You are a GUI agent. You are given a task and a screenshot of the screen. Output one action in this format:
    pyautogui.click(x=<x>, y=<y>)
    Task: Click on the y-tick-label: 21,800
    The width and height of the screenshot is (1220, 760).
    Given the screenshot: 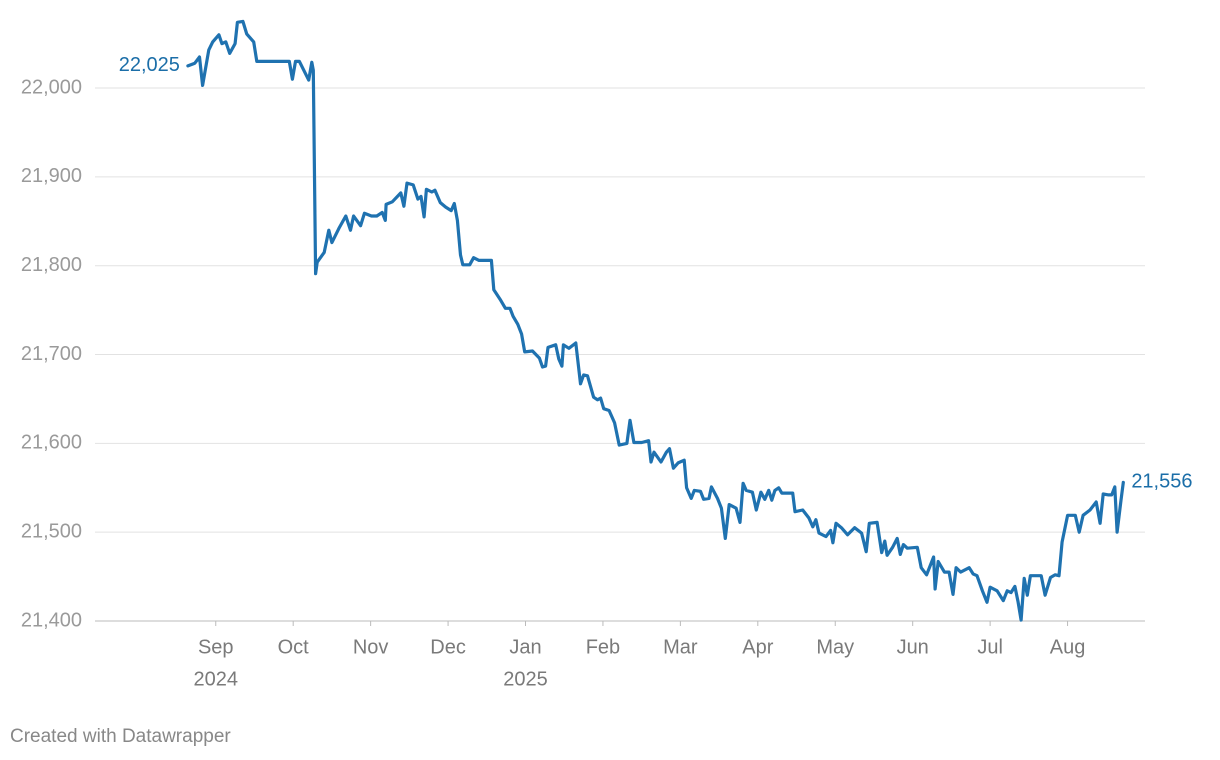 What is the action you would take?
    pyautogui.click(x=51, y=265)
    